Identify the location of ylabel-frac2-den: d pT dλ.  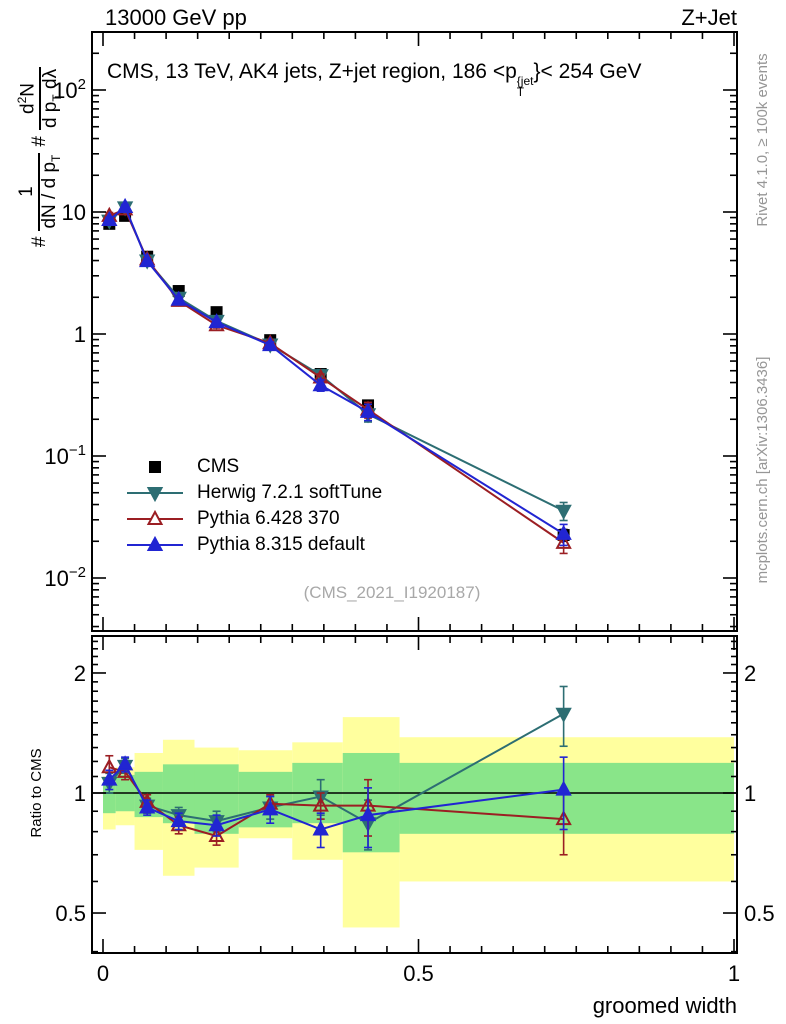
(51, 98).